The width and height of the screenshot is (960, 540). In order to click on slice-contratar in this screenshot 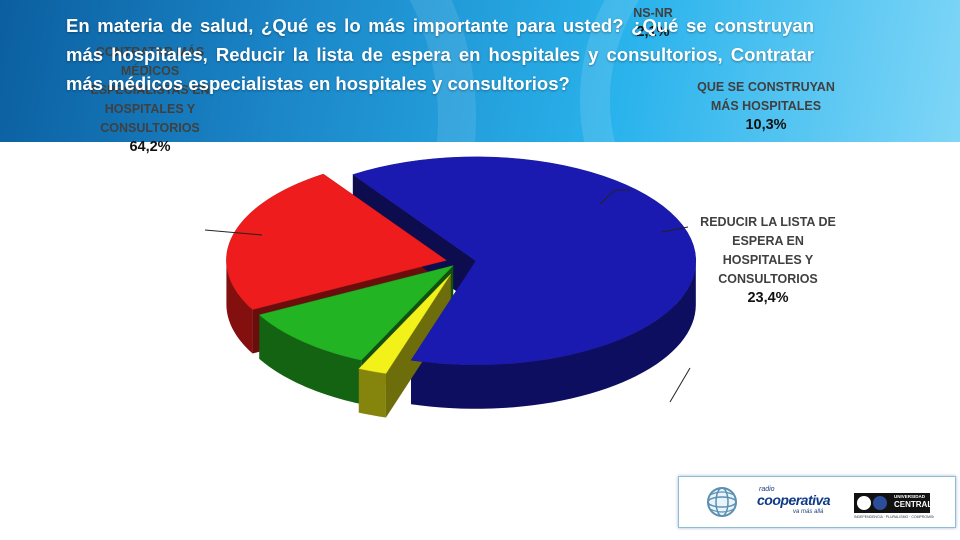, I will do `click(524, 261)`.